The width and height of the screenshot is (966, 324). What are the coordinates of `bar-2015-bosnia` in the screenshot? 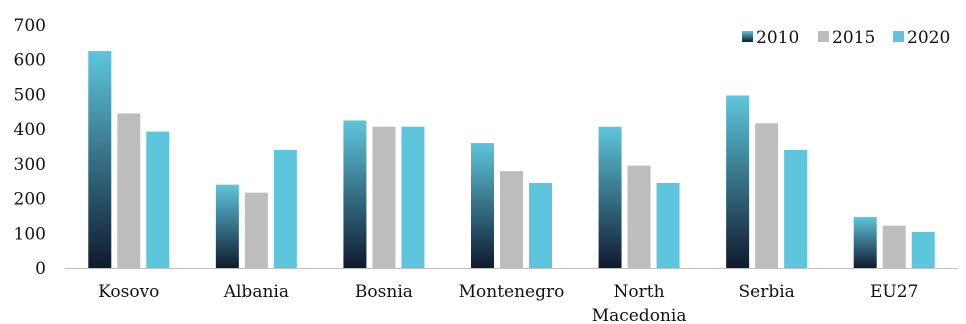 It's located at (384, 197).